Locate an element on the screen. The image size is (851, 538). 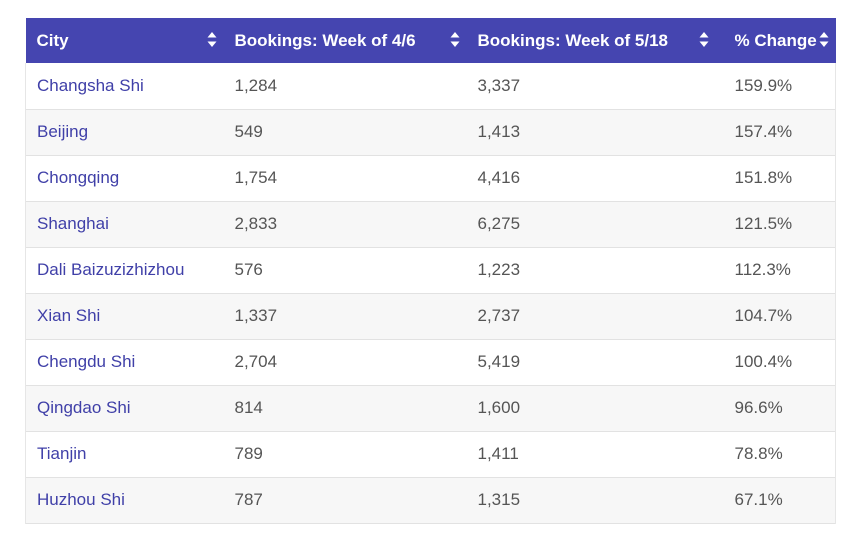
column-header-label: City is located at coordinates (52, 40).